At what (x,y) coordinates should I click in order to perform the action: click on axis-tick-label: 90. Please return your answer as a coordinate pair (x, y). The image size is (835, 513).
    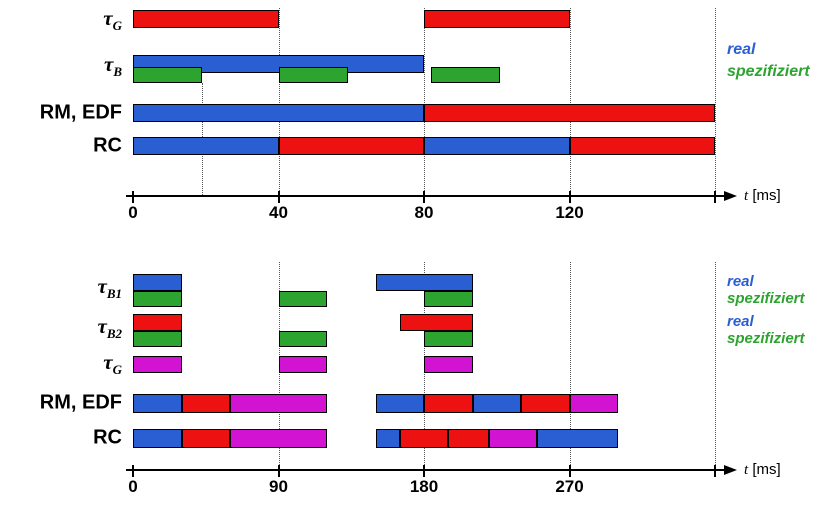
    Looking at the image, I should click on (278, 486).